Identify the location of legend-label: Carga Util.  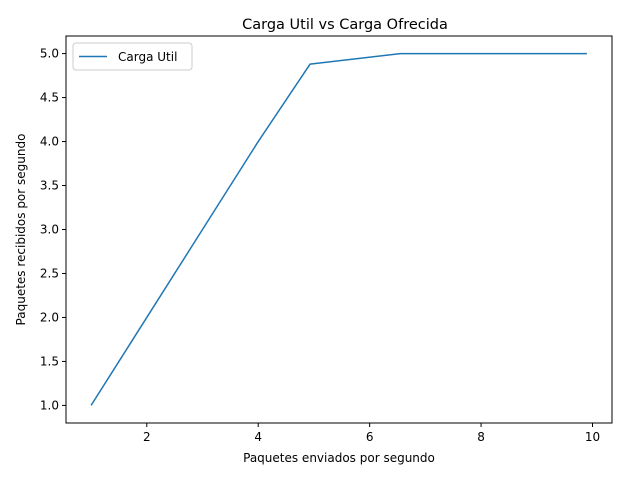
(147, 57).